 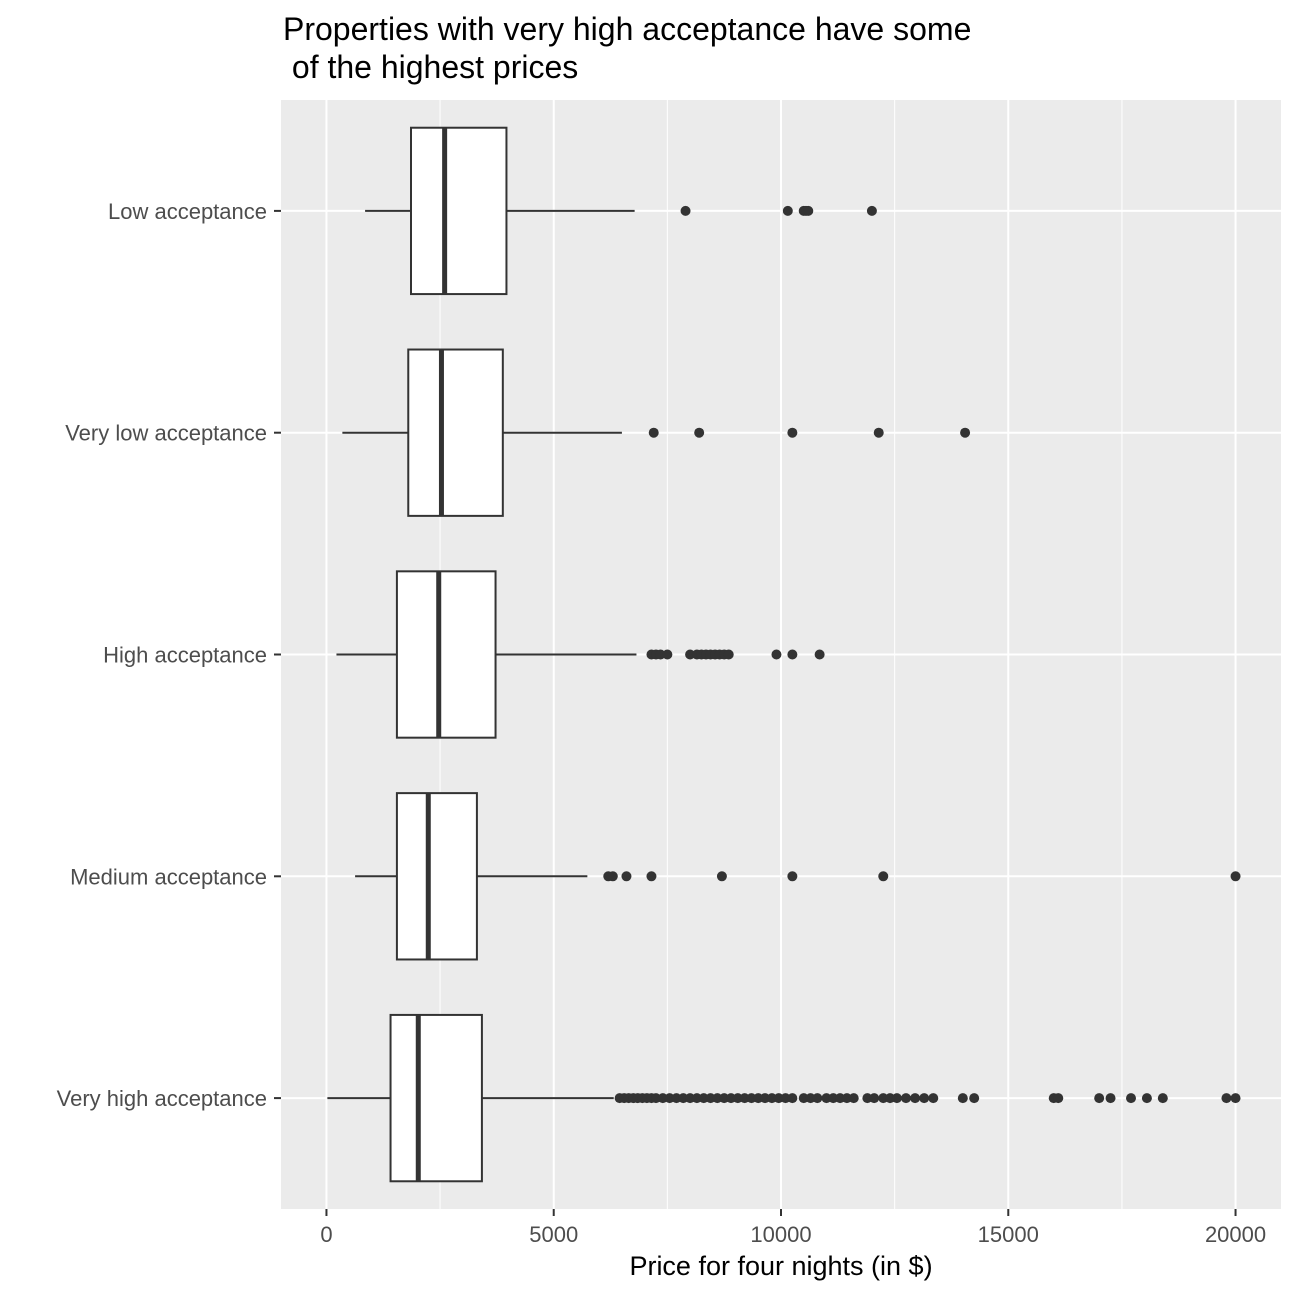 I want to click on x-tick-label-2: 10000, so click(x=780, y=1234).